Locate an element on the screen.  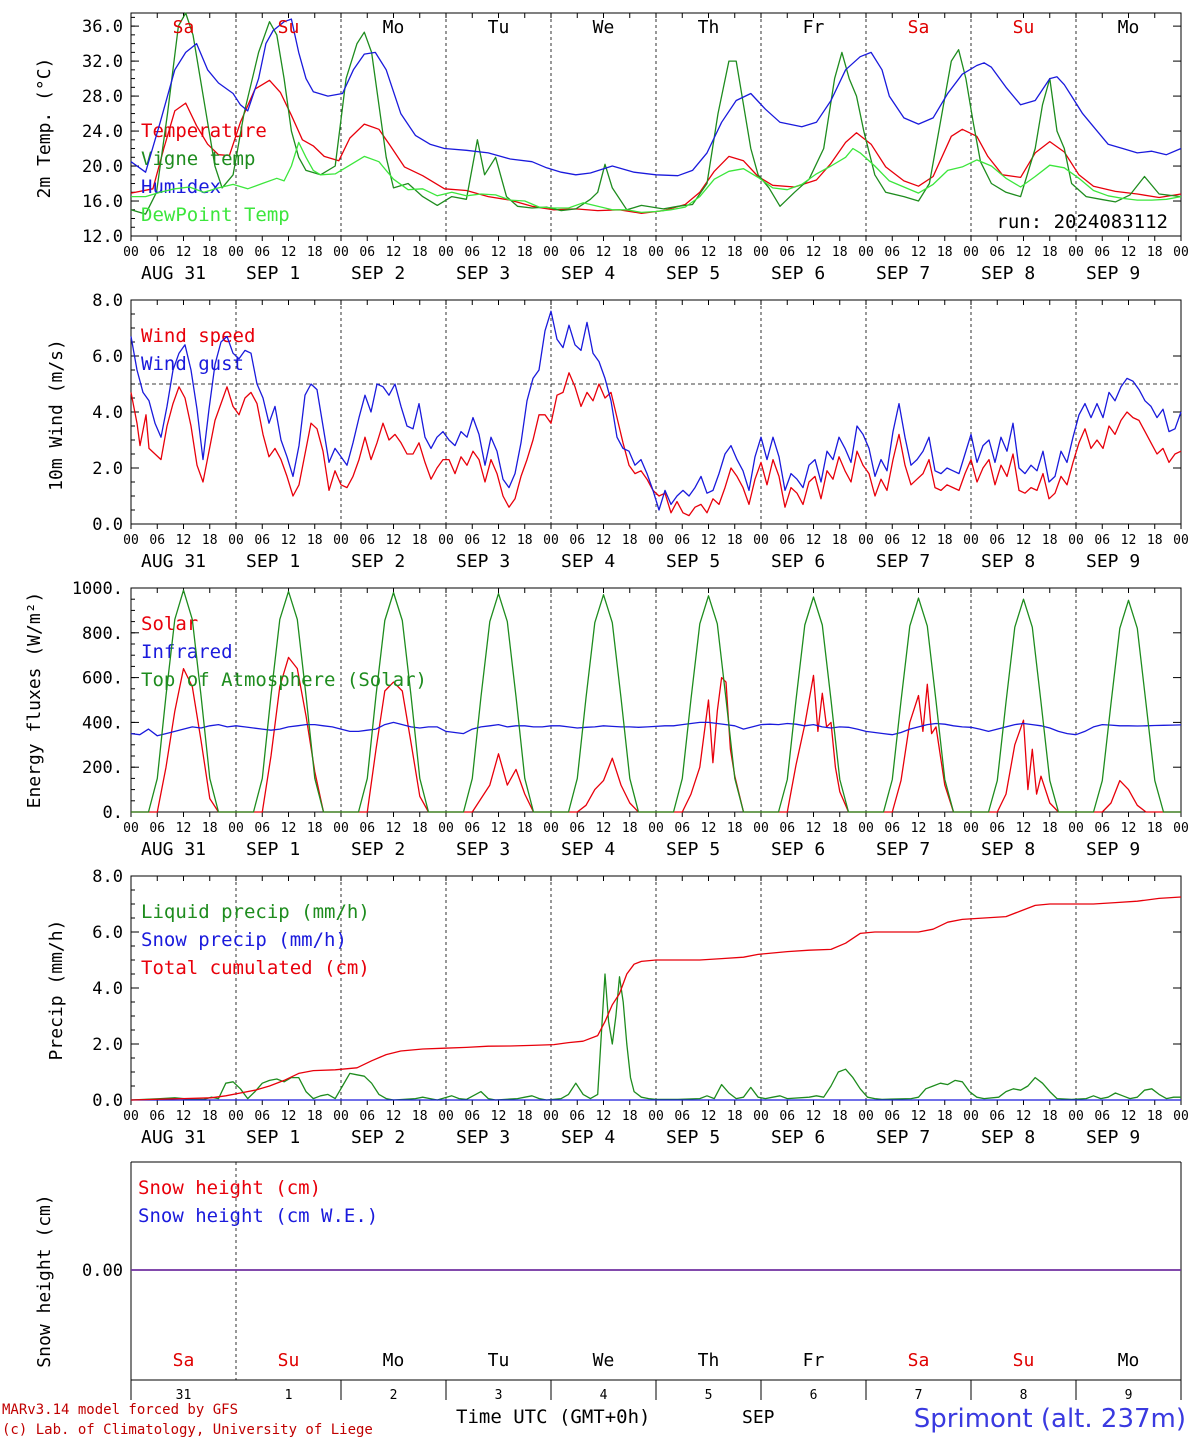
run-annotation: run: 2024083112 is located at coordinates (1082, 222).